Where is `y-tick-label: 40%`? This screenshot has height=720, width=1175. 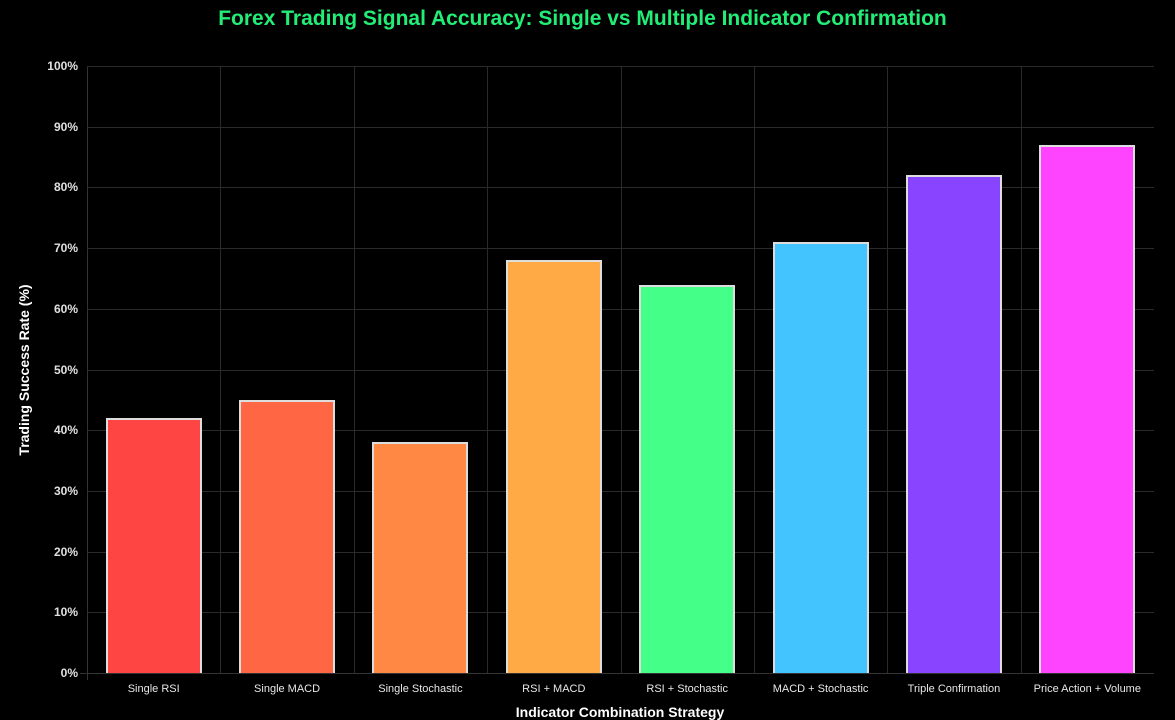 y-tick-label: 40% is located at coordinates (65, 430).